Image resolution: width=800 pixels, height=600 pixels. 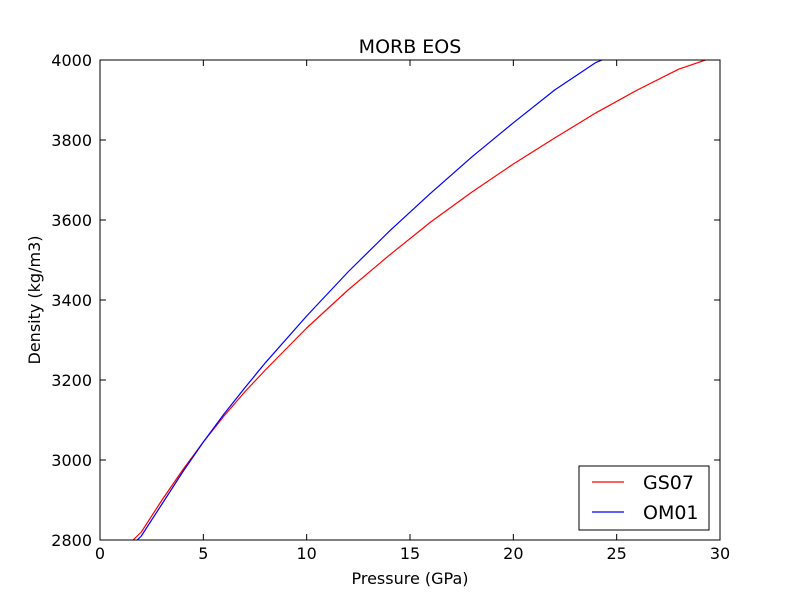 What do you see at coordinates (203, 553) in the screenshot?
I see `x-tick-label: 5` at bounding box center [203, 553].